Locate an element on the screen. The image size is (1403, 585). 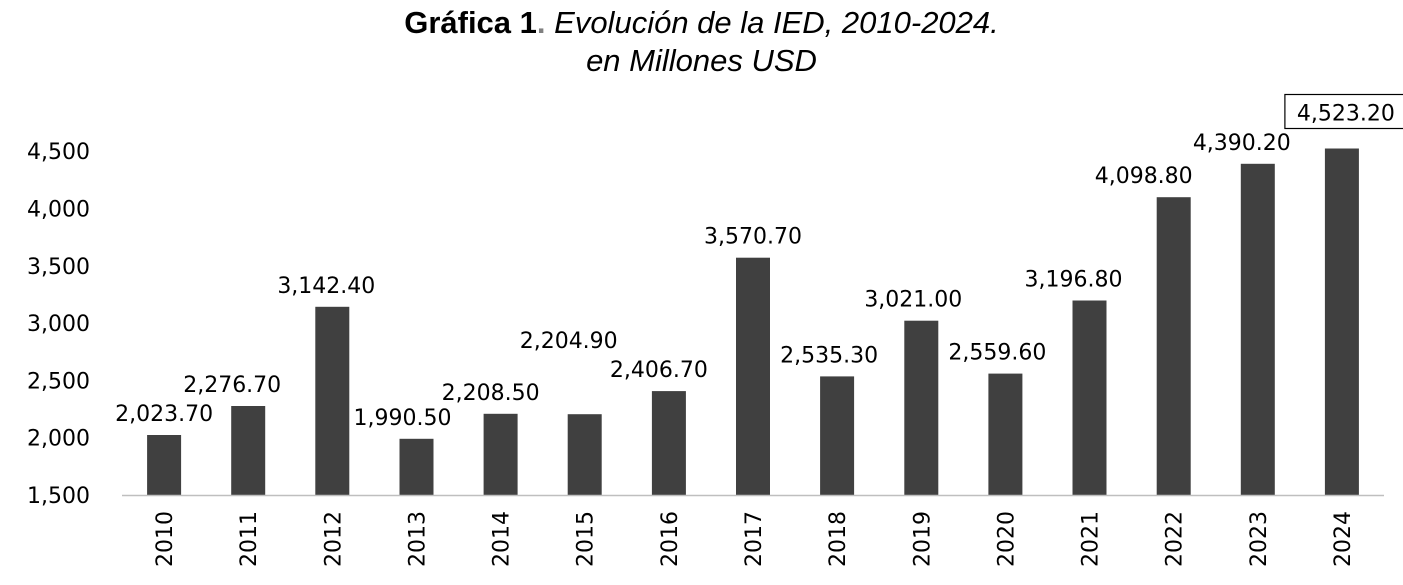
x-tick-label-2017: 2017 is located at coordinates (754, 539).